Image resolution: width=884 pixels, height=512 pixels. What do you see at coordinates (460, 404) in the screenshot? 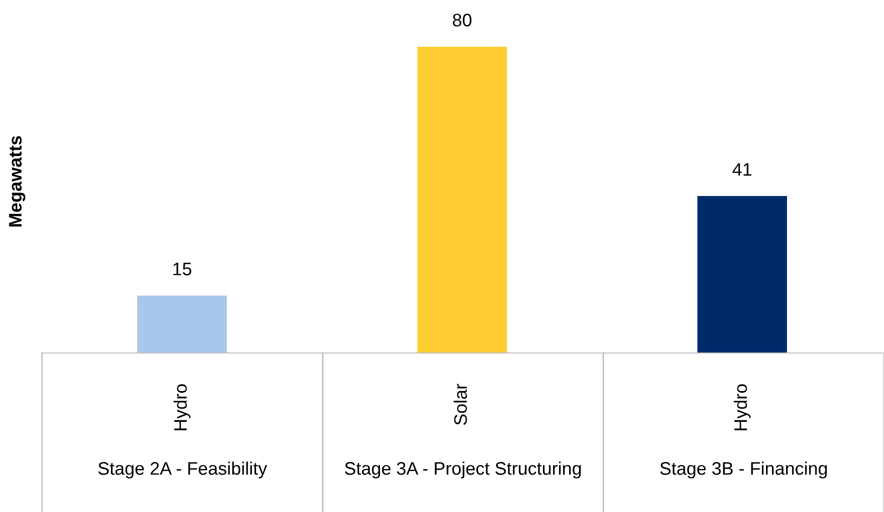
I see `x-tick-label: Solar` at bounding box center [460, 404].